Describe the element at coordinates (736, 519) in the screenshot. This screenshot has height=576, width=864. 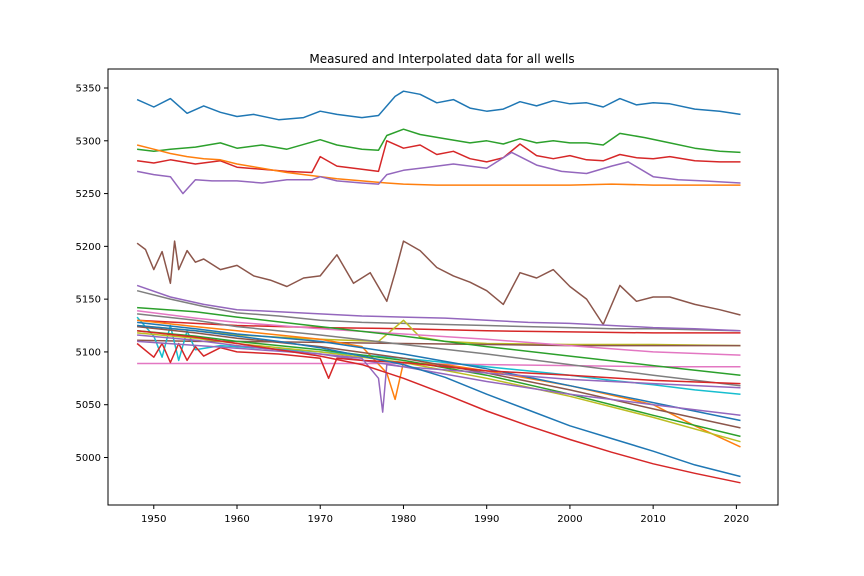
I see `x-tick-label: 2020` at that location.